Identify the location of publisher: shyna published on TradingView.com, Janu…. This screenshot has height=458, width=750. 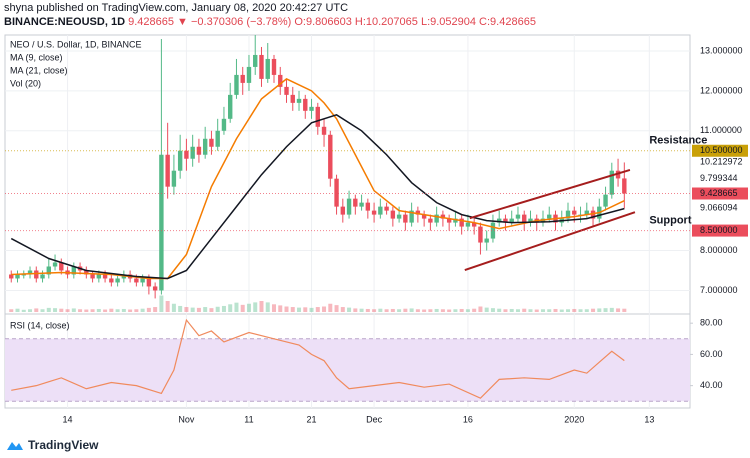
(176, 8).